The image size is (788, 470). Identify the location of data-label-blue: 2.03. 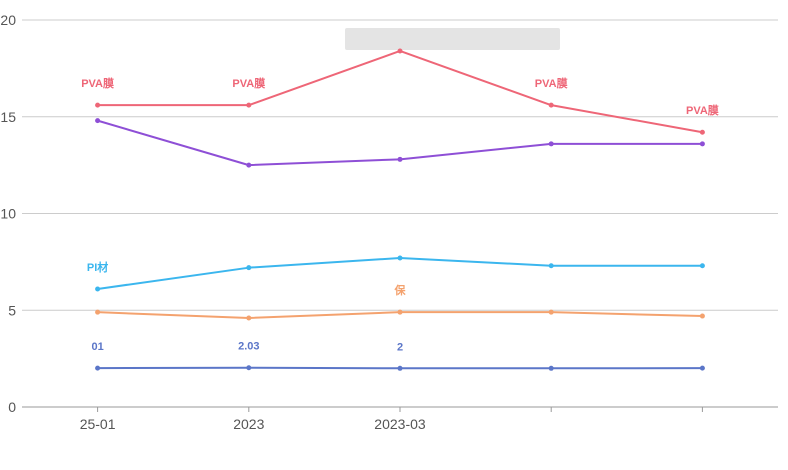
(248, 347).